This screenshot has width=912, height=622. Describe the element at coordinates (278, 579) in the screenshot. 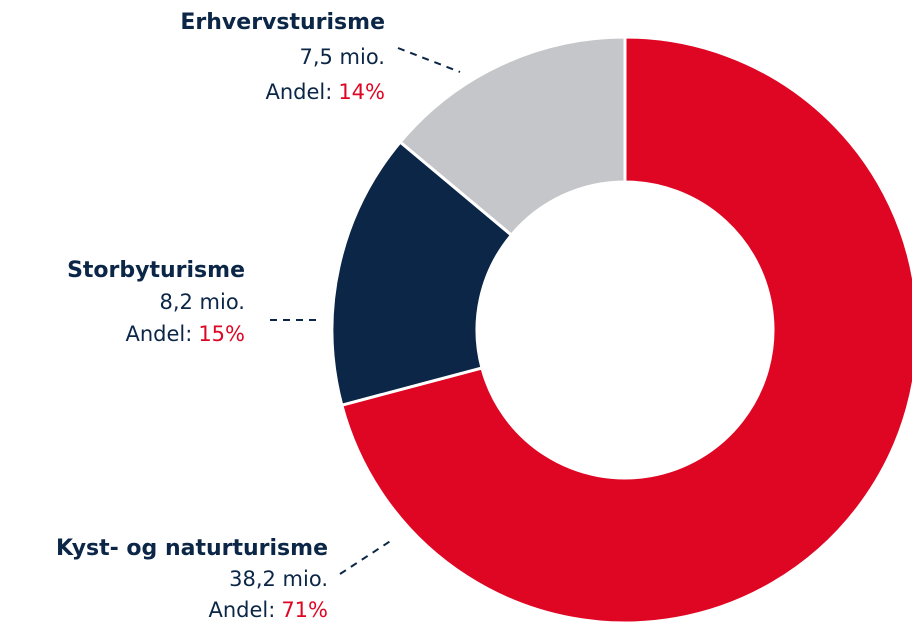

I see `value-label: 38,2 mio.` at that location.